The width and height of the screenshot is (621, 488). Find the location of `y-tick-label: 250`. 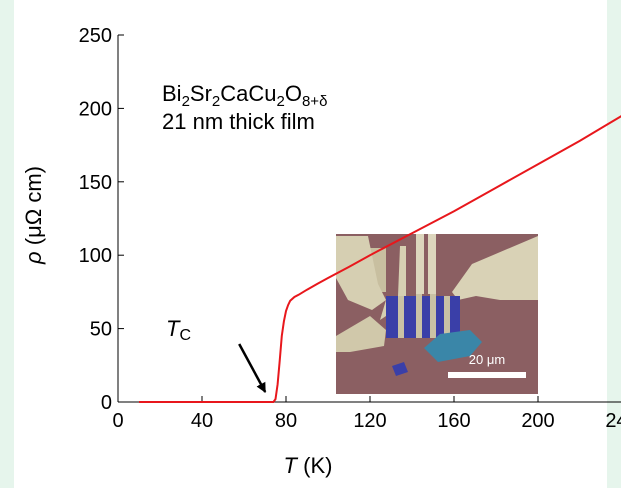

y-tick-label: 250 is located at coordinates (95, 36).